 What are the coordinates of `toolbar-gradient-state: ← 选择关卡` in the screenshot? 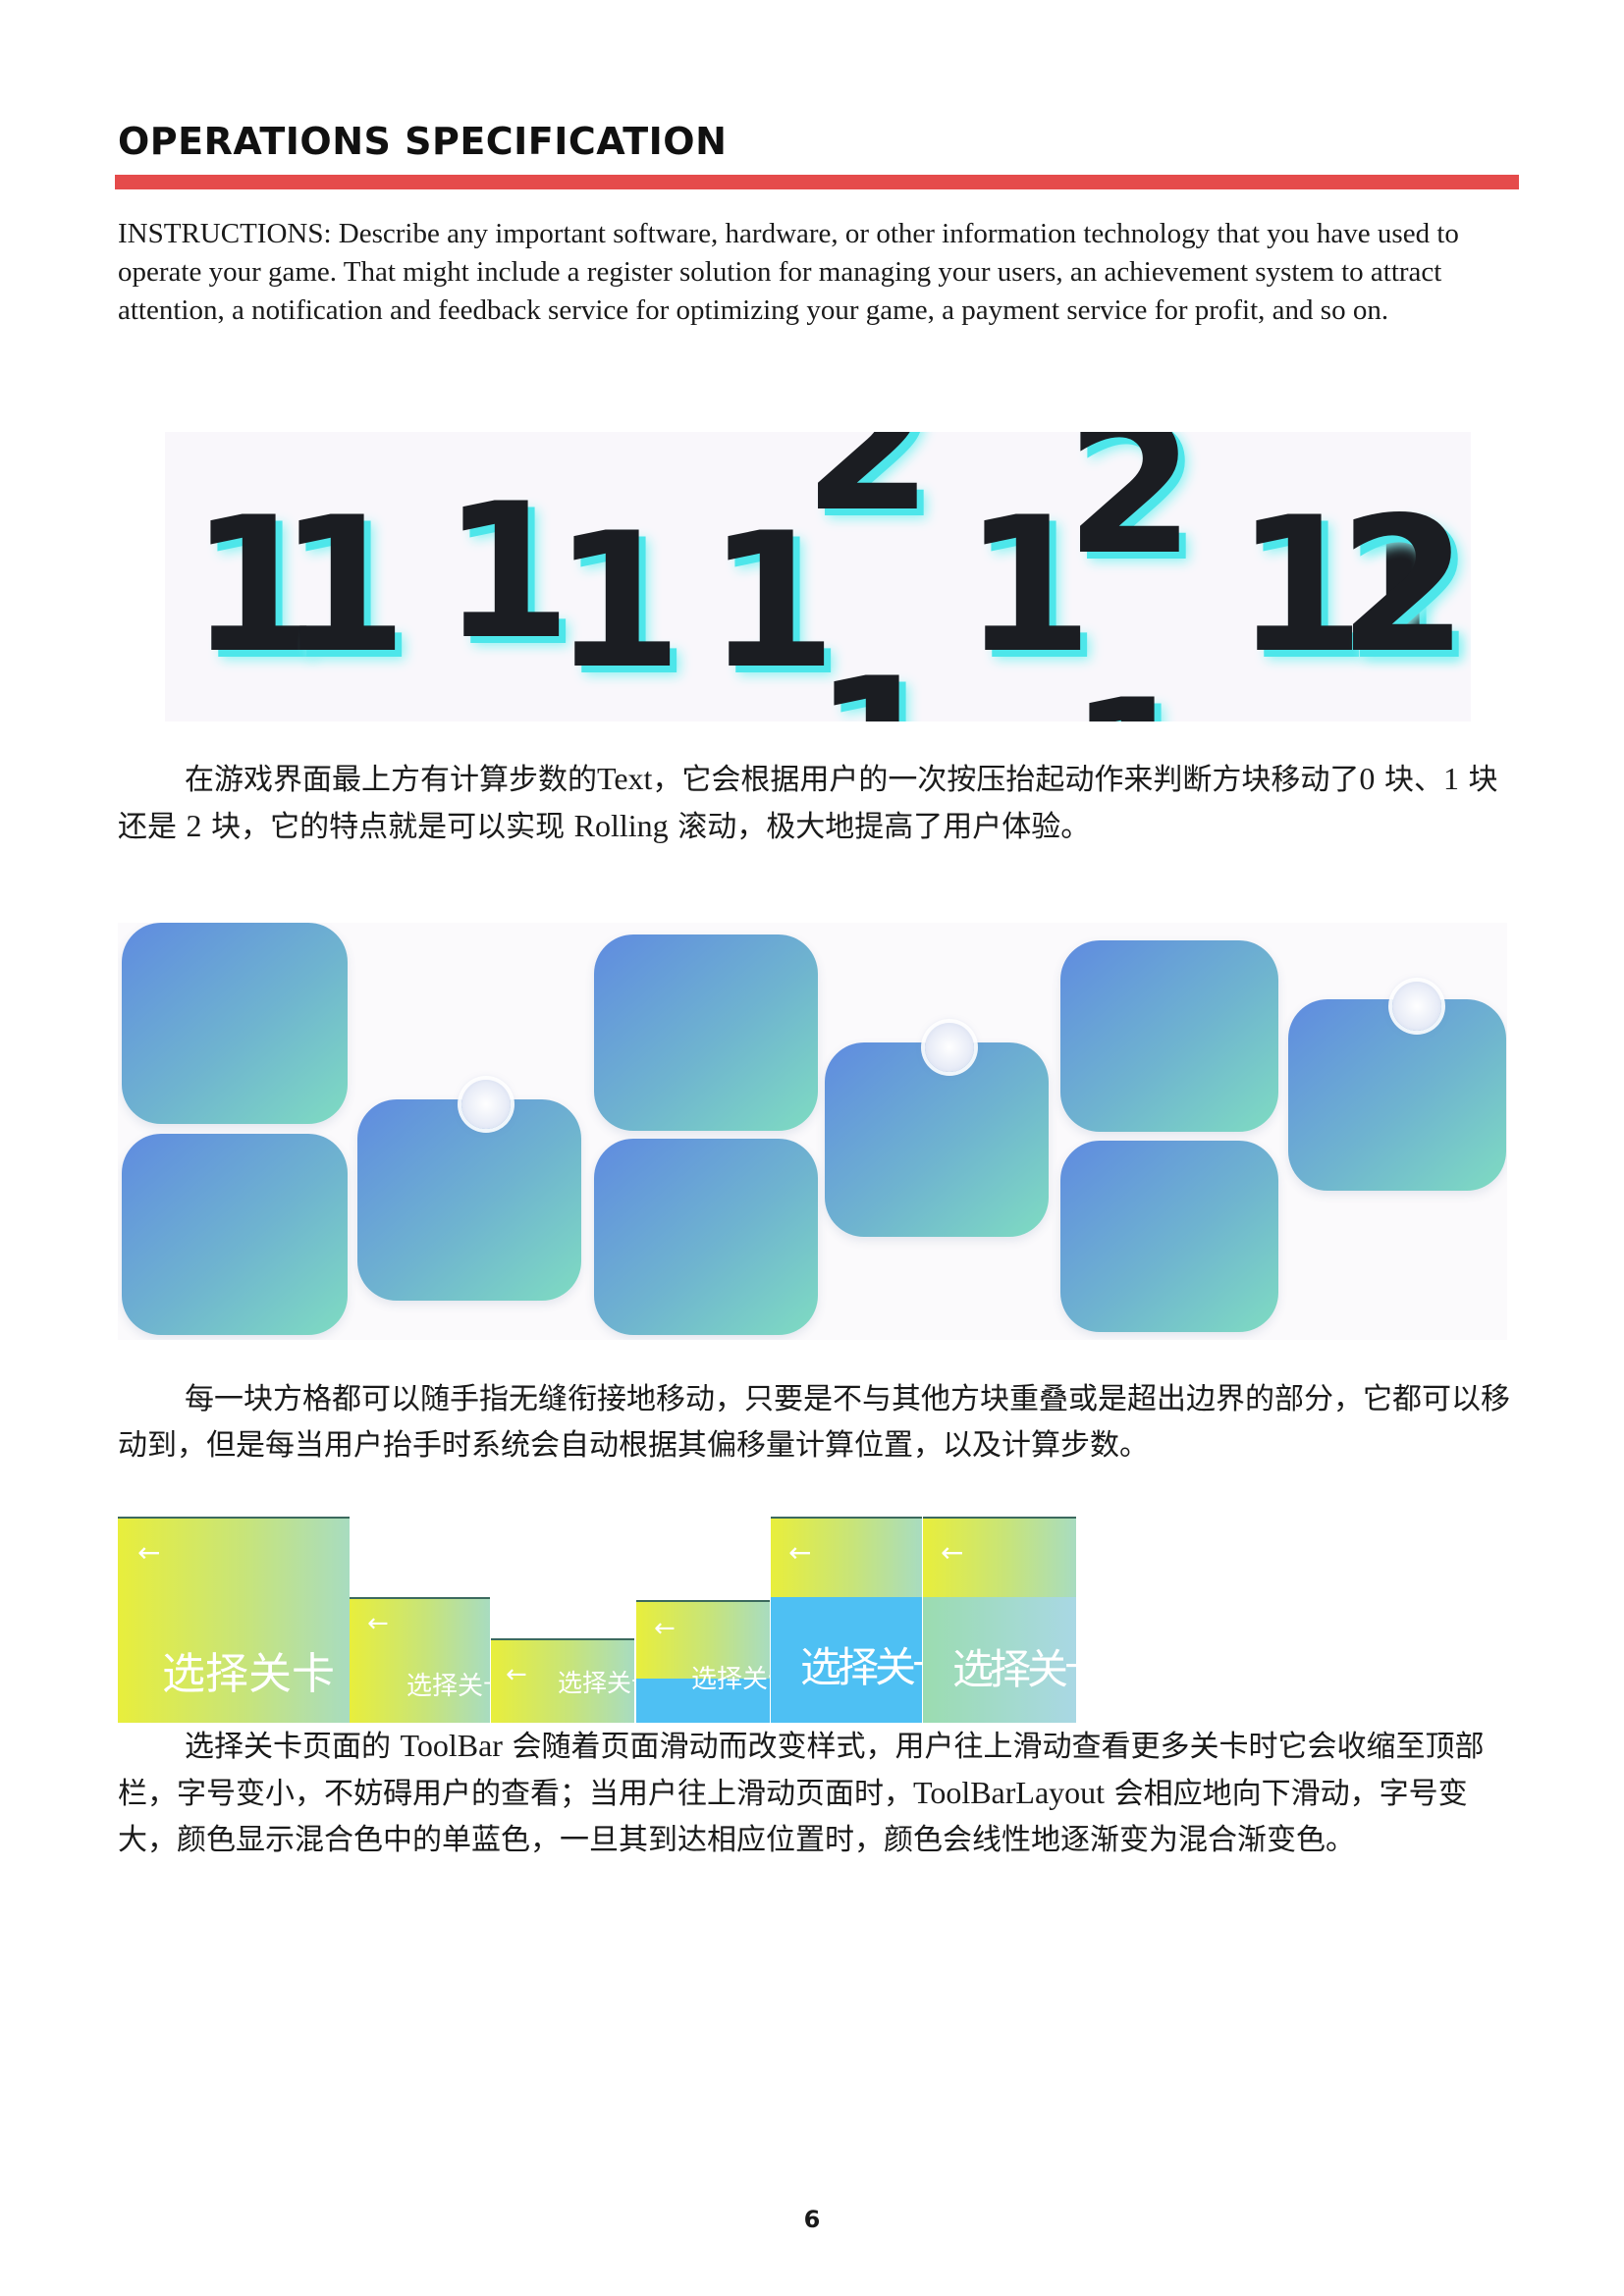 It's located at (999, 1620).